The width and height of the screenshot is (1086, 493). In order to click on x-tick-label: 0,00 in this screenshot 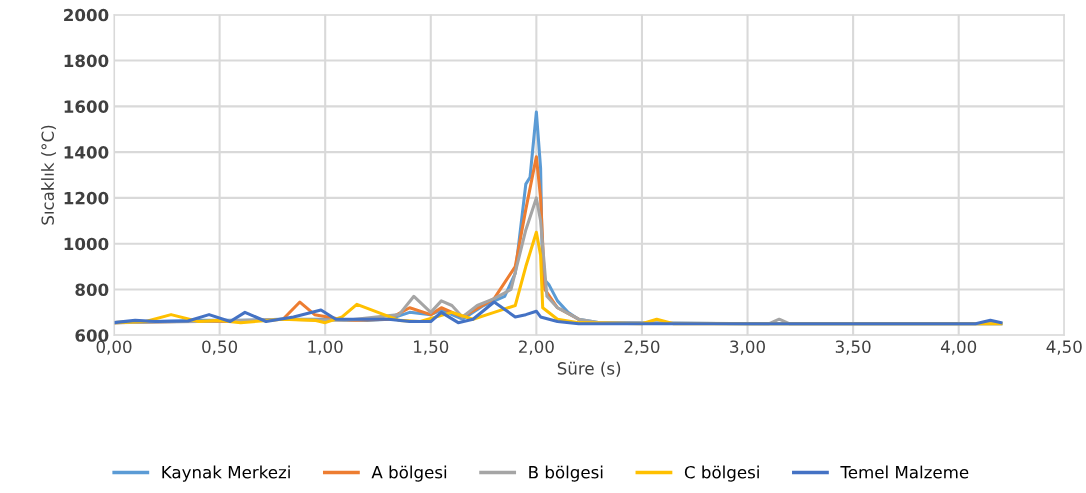, I will do `click(114, 347)`.